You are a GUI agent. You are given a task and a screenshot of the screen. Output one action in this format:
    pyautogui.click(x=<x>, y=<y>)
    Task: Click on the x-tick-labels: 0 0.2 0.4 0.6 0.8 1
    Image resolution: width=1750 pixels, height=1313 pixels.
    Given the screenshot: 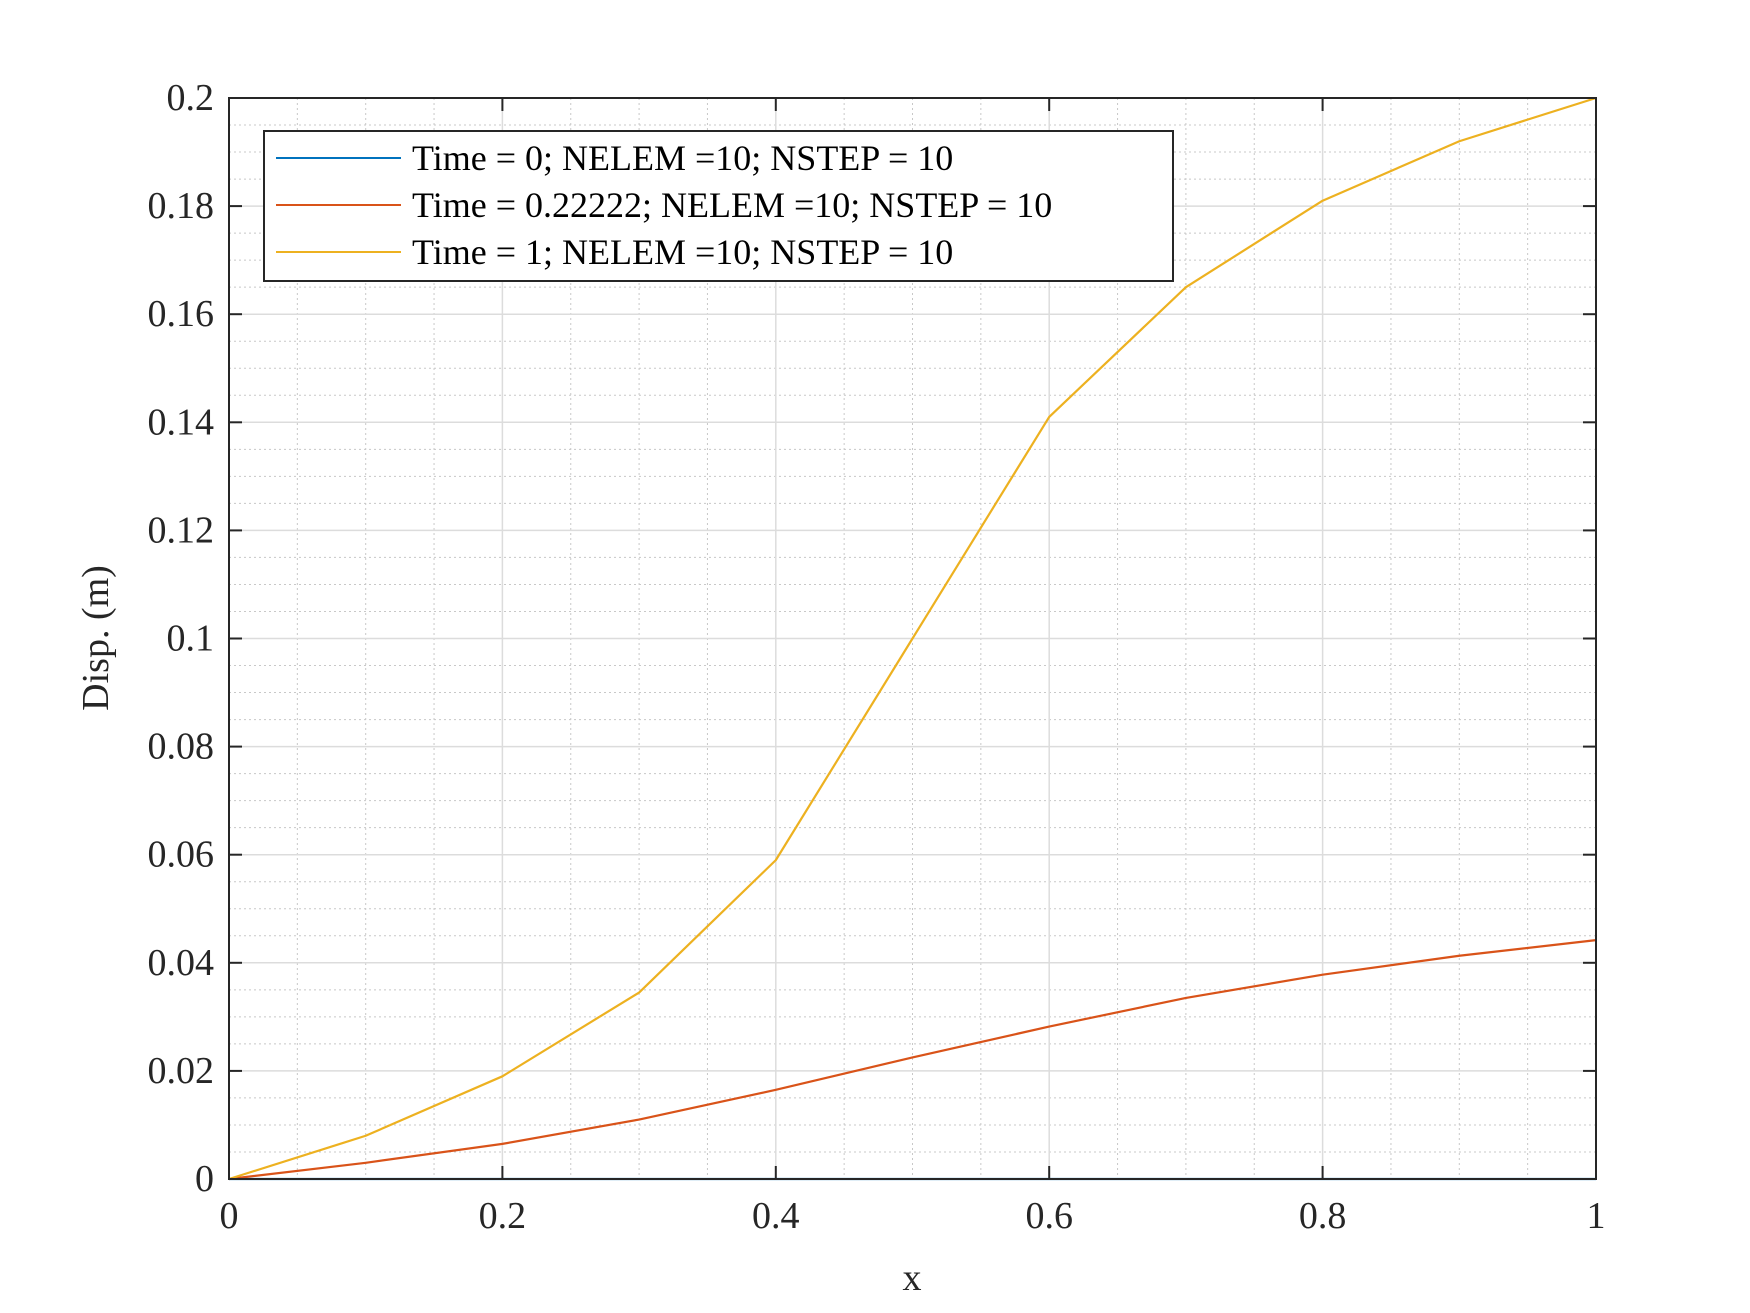 What is the action you would take?
    pyautogui.click(x=913, y=1216)
    